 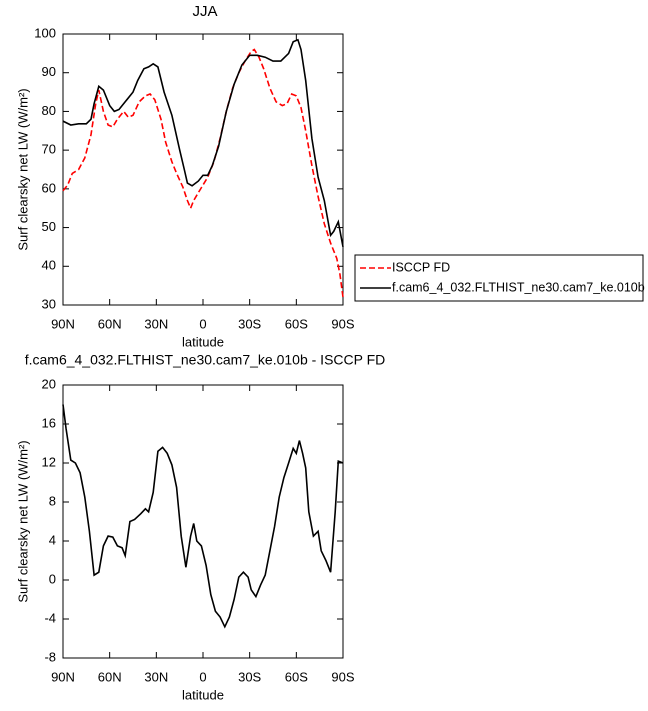 I want to click on y-tick-label: 20, so click(x=49, y=383).